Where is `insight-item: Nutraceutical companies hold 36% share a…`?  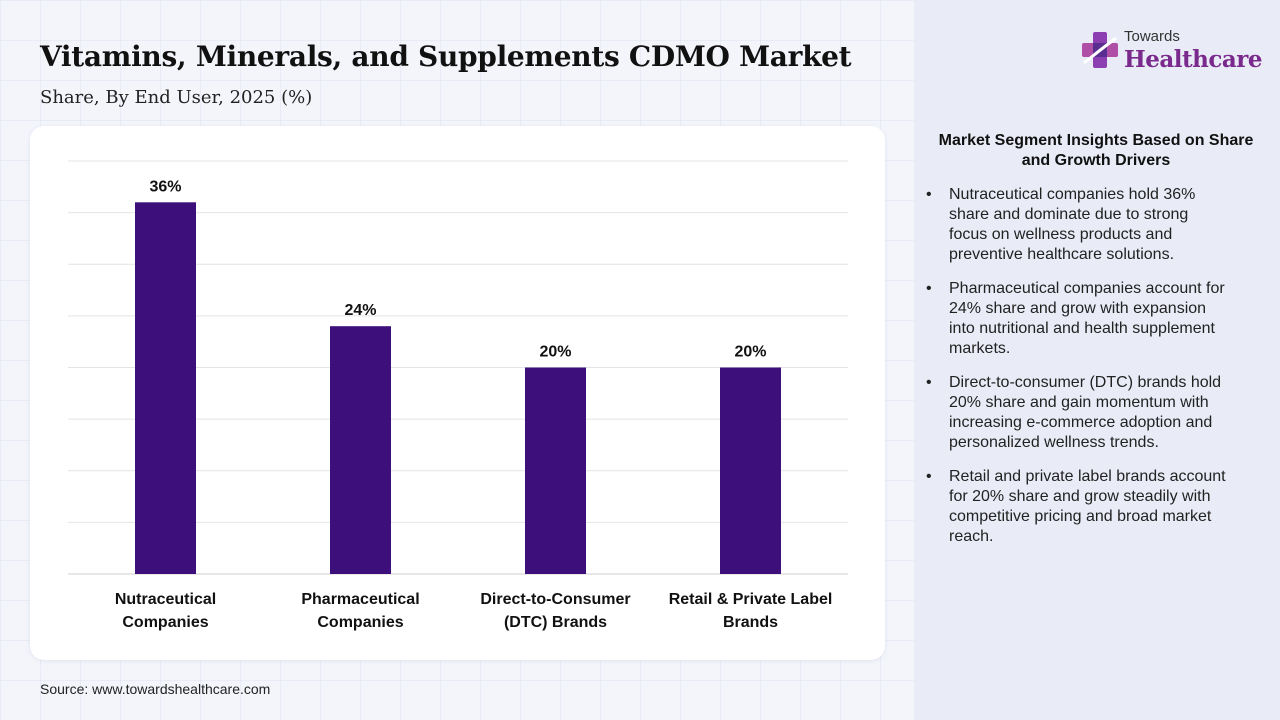 insight-item: Nutraceutical companies hold 36% share a… is located at coordinates (1096, 225).